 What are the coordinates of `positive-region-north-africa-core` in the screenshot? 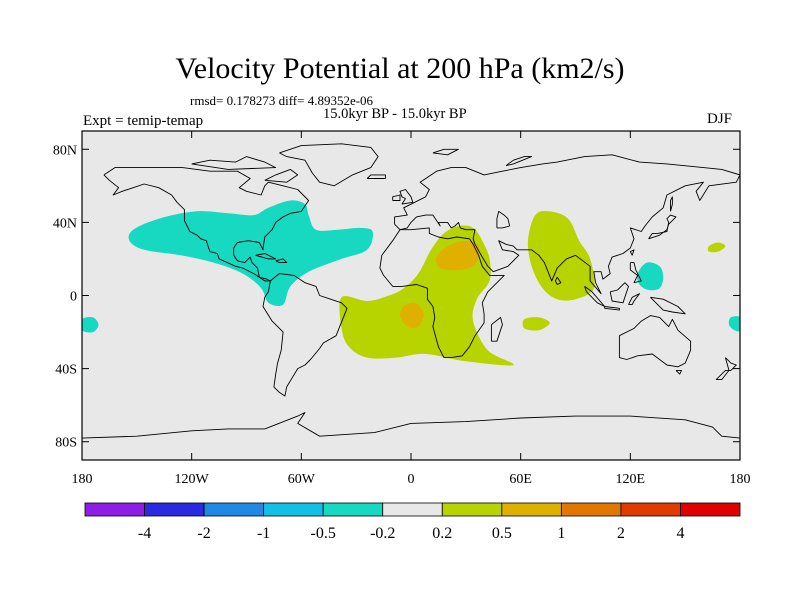 It's located at (458, 255).